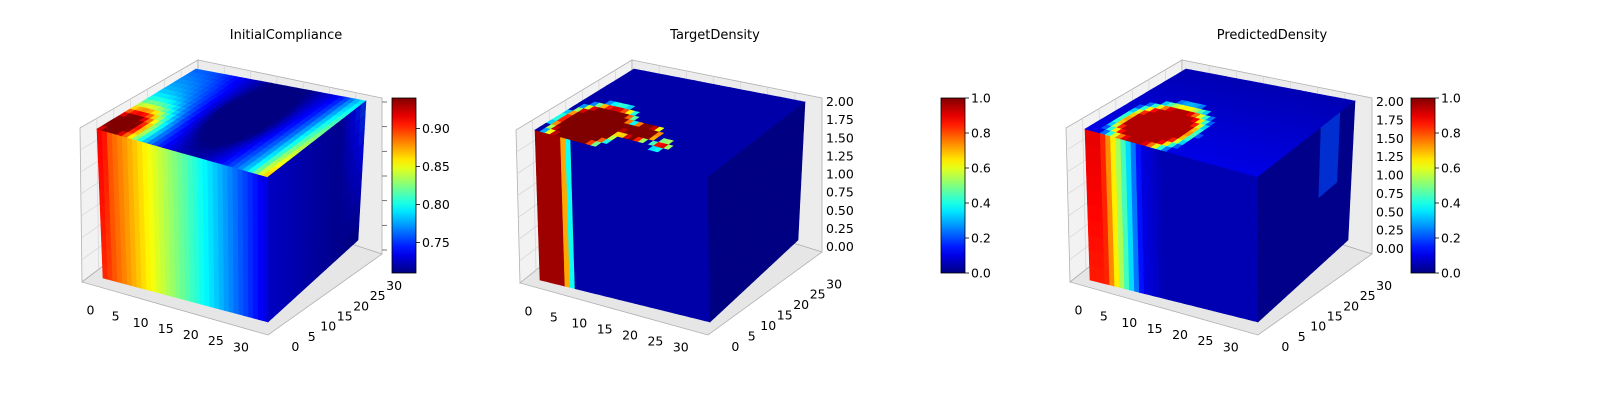 This screenshot has width=1600, height=400. Describe the element at coordinates (231, 195) in the screenshot. I see `voxel-cube` at that location.